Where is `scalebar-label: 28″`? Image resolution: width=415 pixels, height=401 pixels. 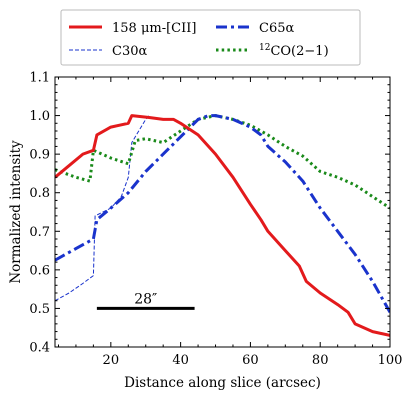 scalebar-label: 28″ is located at coordinates (145, 299).